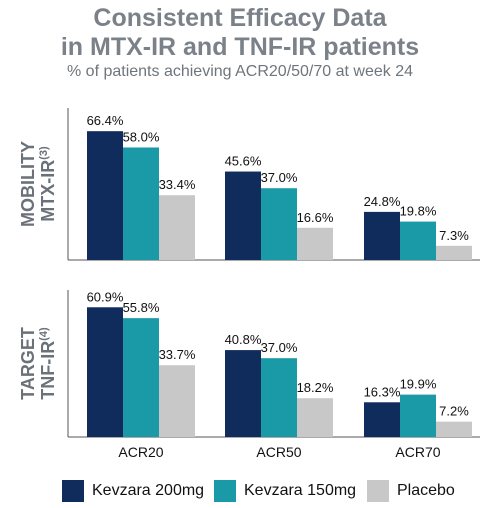 This screenshot has width=480, height=508. I want to click on data-label: 24.8%, so click(382, 201).